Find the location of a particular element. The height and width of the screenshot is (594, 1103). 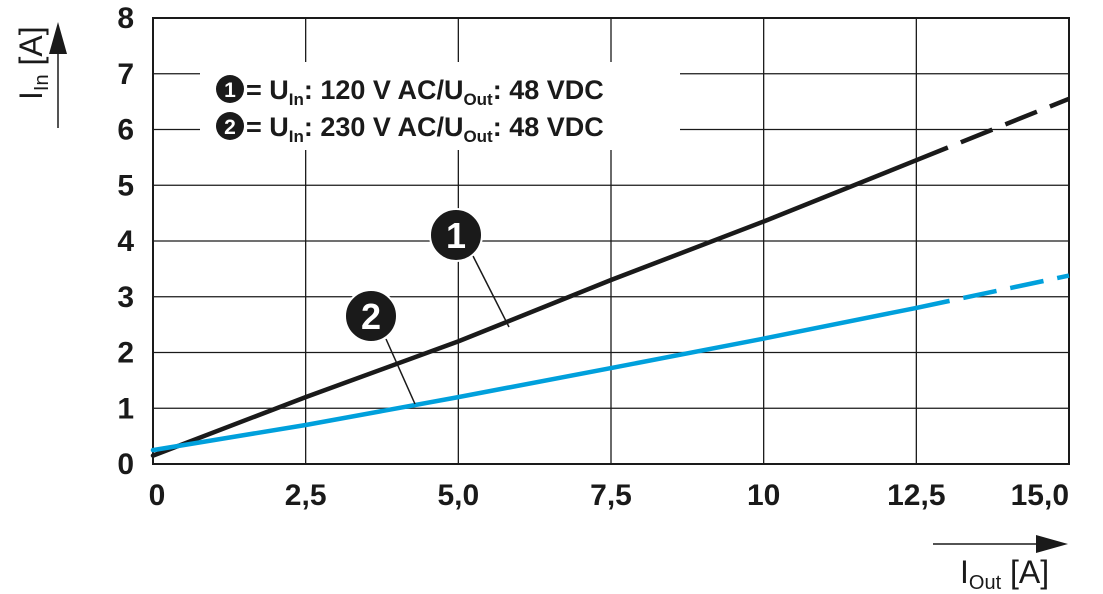

legend-marker-label: 1 is located at coordinates (230, 90).